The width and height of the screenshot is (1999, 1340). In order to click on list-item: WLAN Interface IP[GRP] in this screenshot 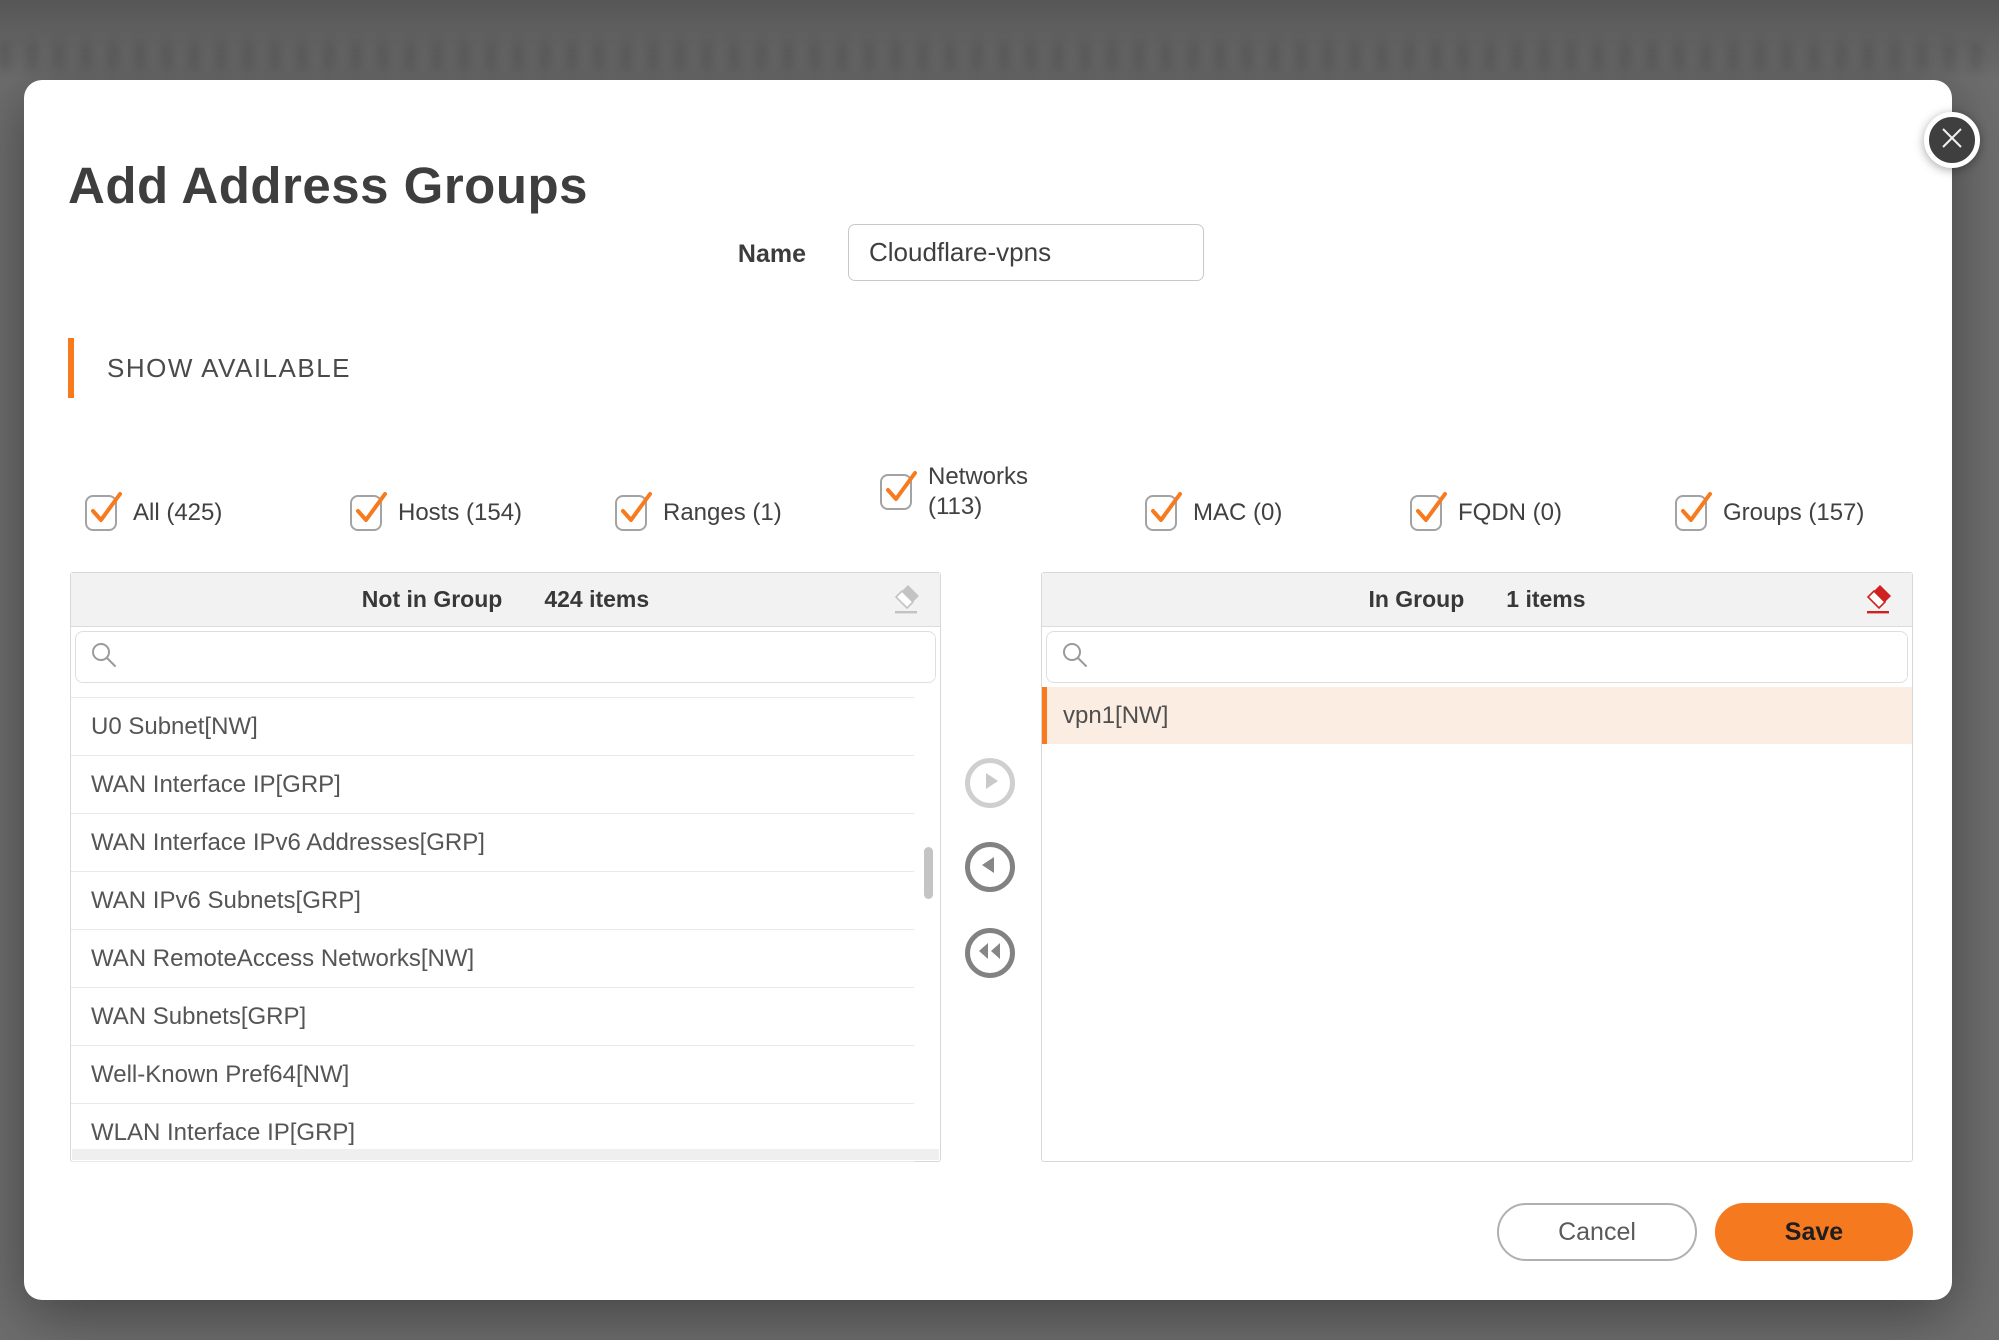, I will do `click(492, 1133)`.